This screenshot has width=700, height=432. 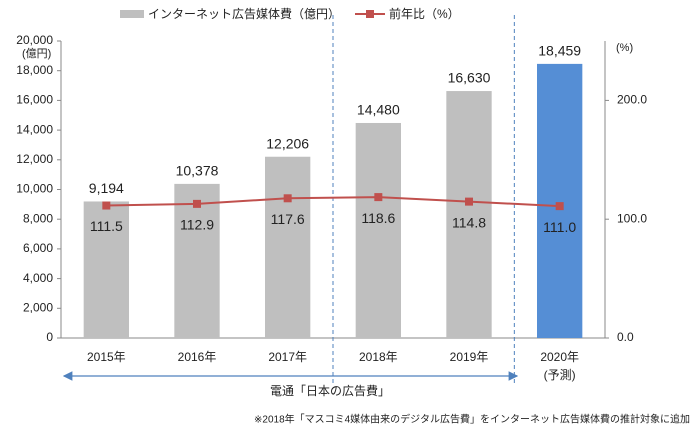 What do you see at coordinates (378, 218) in the screenshot?
I see `line-label: 118.6` at bounding box center [378, 218].